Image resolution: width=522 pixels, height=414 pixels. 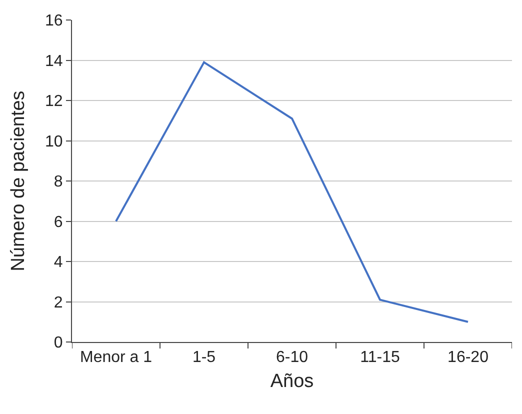 What do you see at coordinates (116, 357) in the screenshot?
I see `x-tick-label: Menor a 1` at bounding box center [116, 357].